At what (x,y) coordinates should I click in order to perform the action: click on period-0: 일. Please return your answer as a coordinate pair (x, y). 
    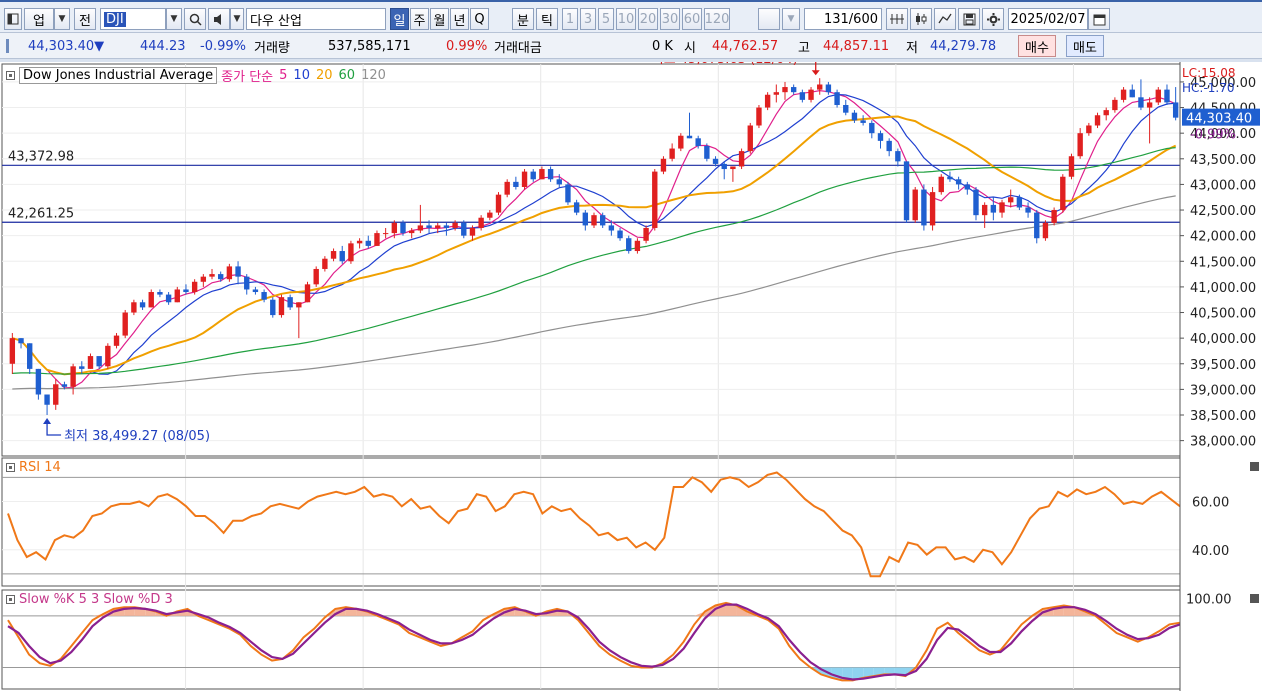
    Looking at the image, I should click on (399, 19).